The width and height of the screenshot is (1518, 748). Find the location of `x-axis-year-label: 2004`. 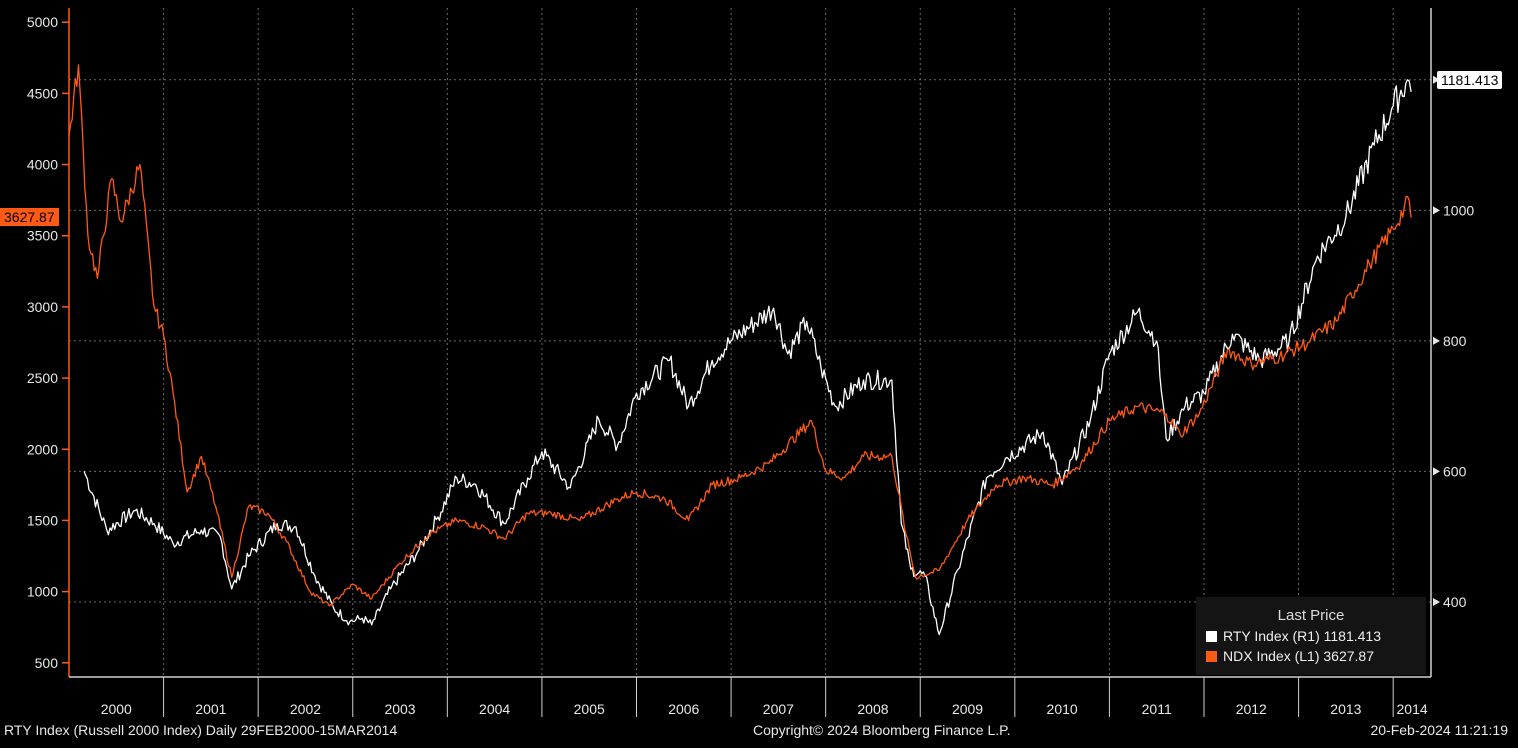

x-axis-year-label: 2004 is located at coordinates (494, 709).